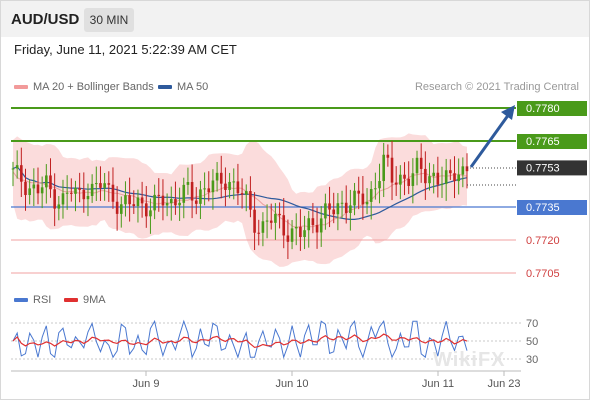 Image resolution: width=590 pixels, height=400 pixels. Describe the element at coordinates (94, 300) in the screenshot. I see `legend-9ma-label: 9MA` at that location.